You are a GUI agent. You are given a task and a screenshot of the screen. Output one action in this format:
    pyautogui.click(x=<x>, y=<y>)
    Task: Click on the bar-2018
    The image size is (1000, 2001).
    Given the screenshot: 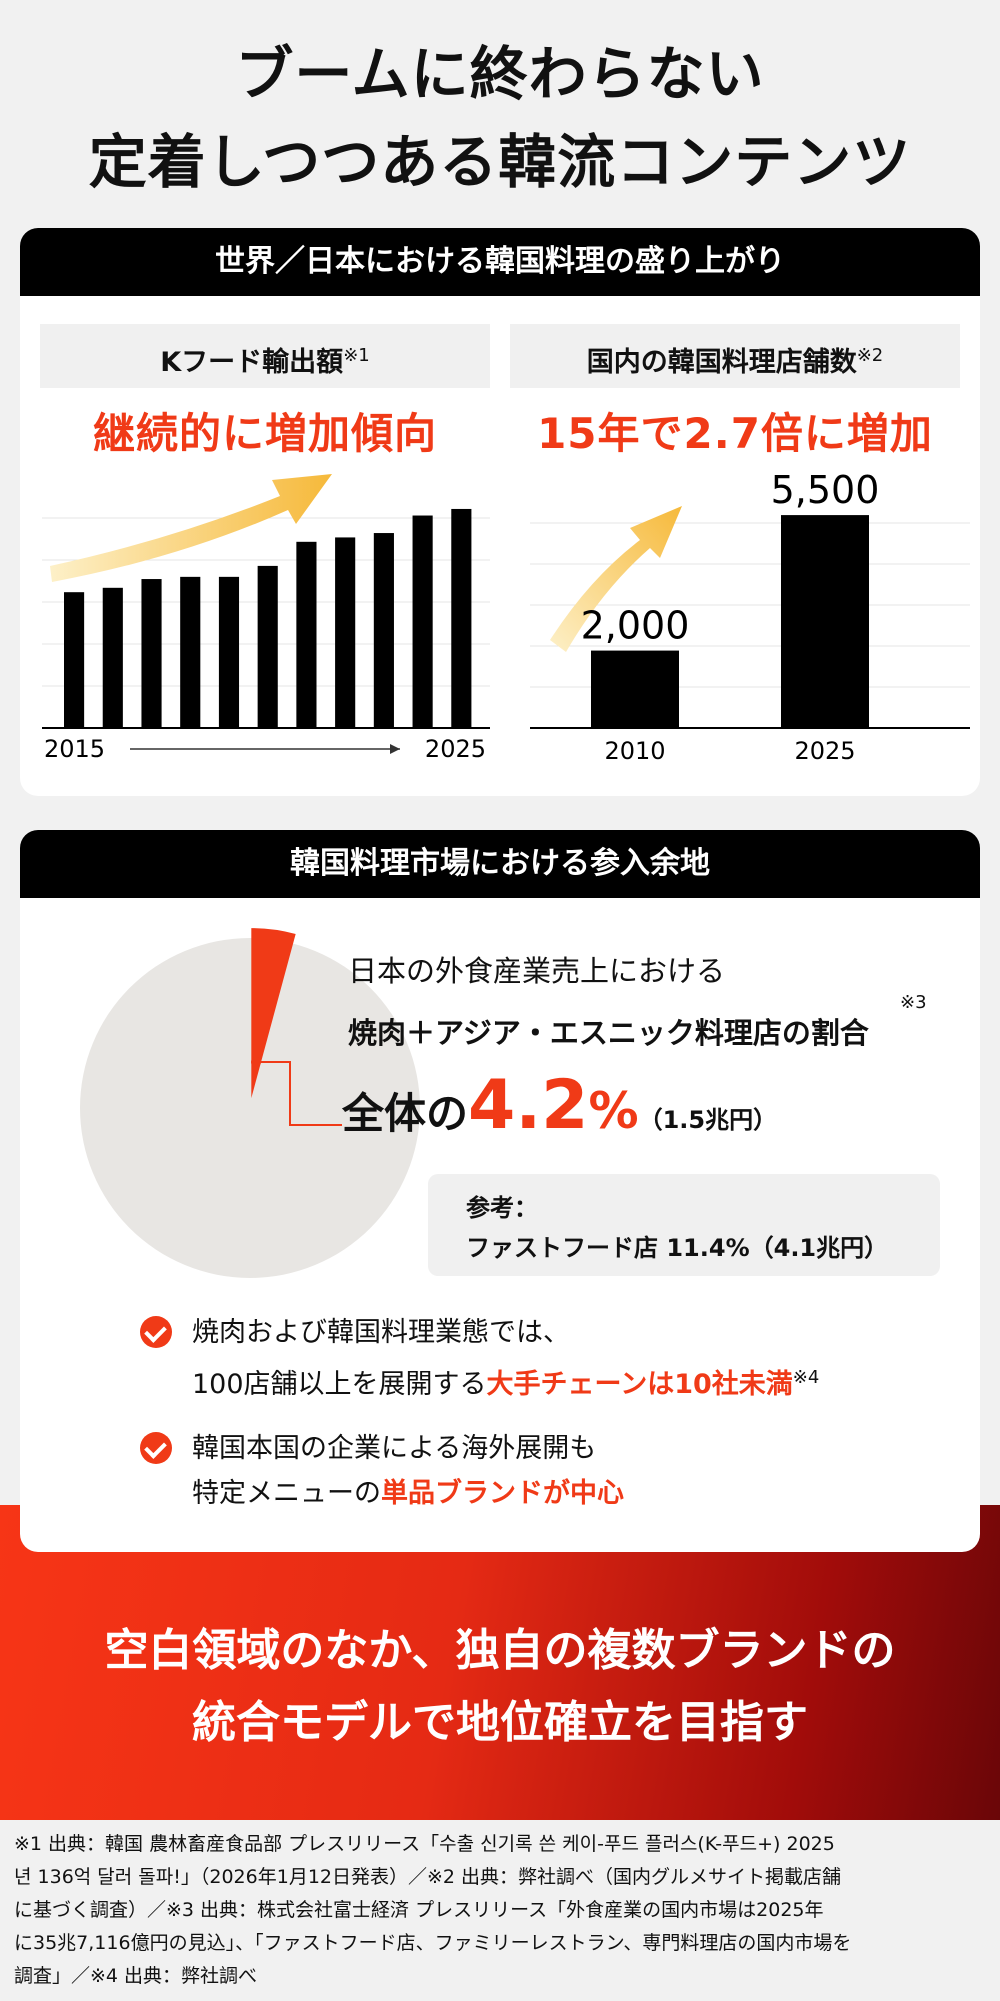 What is the action you would take?
    pyautogui.click(x=190, y=652)
    